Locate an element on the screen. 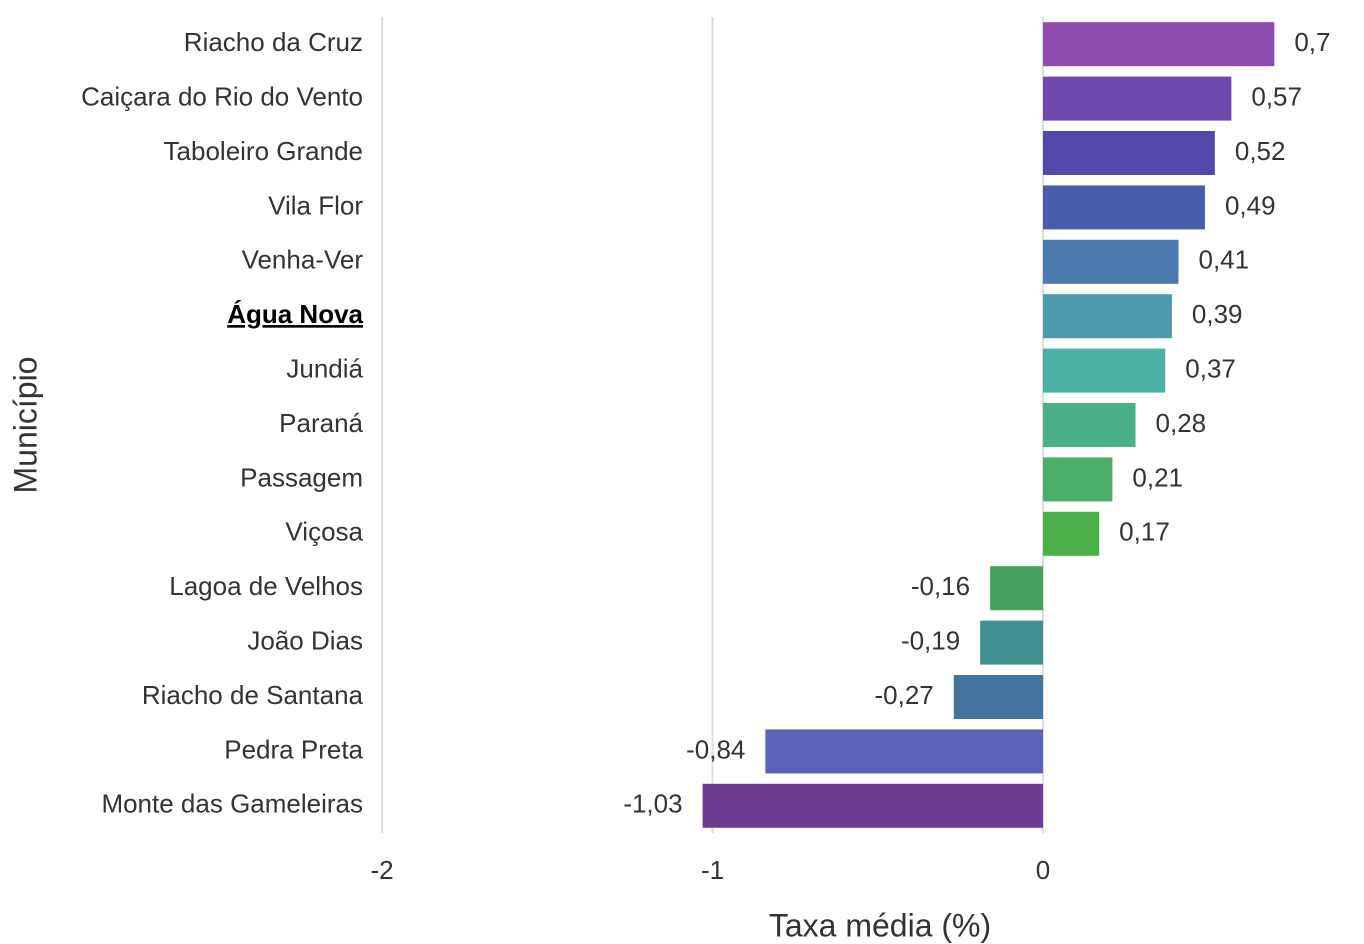  y-tick-label: Taboleiro Grande is located at coordinates (263, 151).